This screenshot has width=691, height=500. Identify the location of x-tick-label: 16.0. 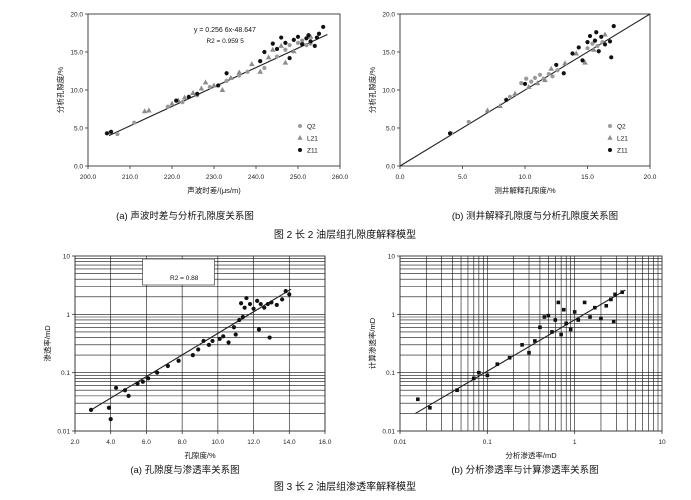
(325, 442).